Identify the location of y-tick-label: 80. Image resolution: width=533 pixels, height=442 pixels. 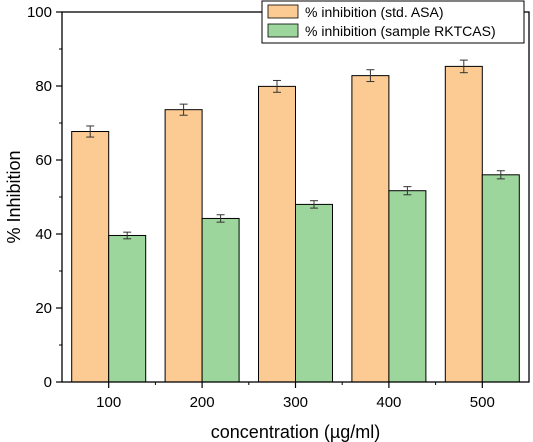
(43, 86).